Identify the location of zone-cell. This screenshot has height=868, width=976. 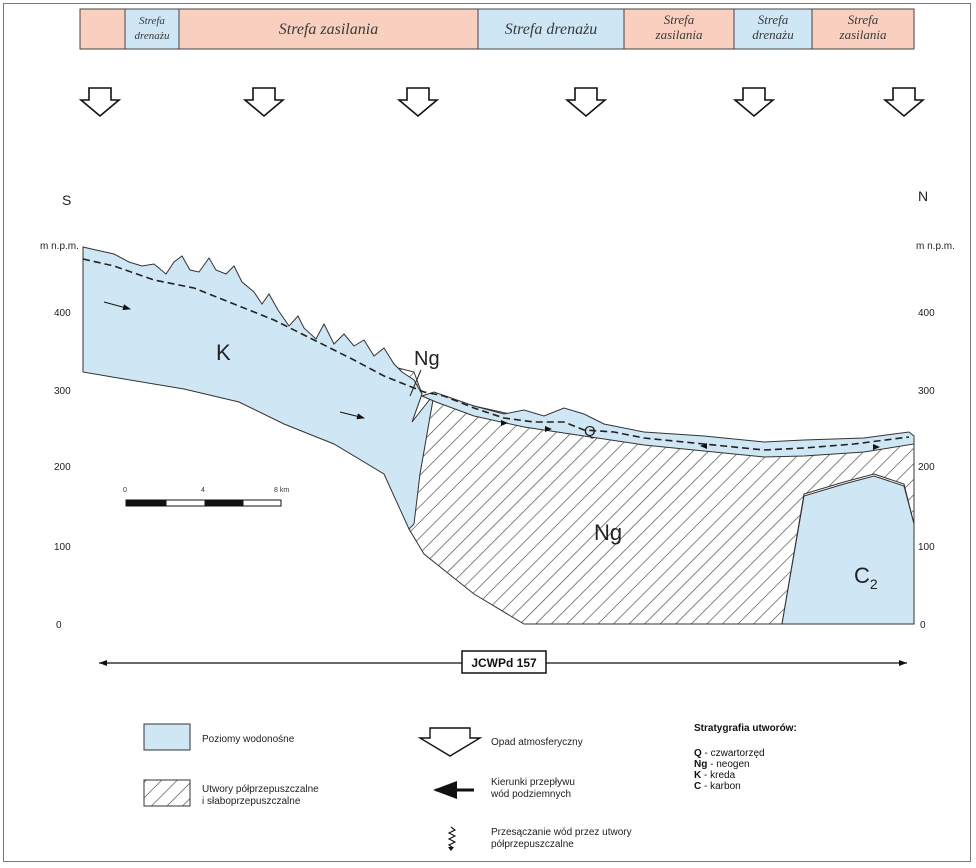
(102, 29).